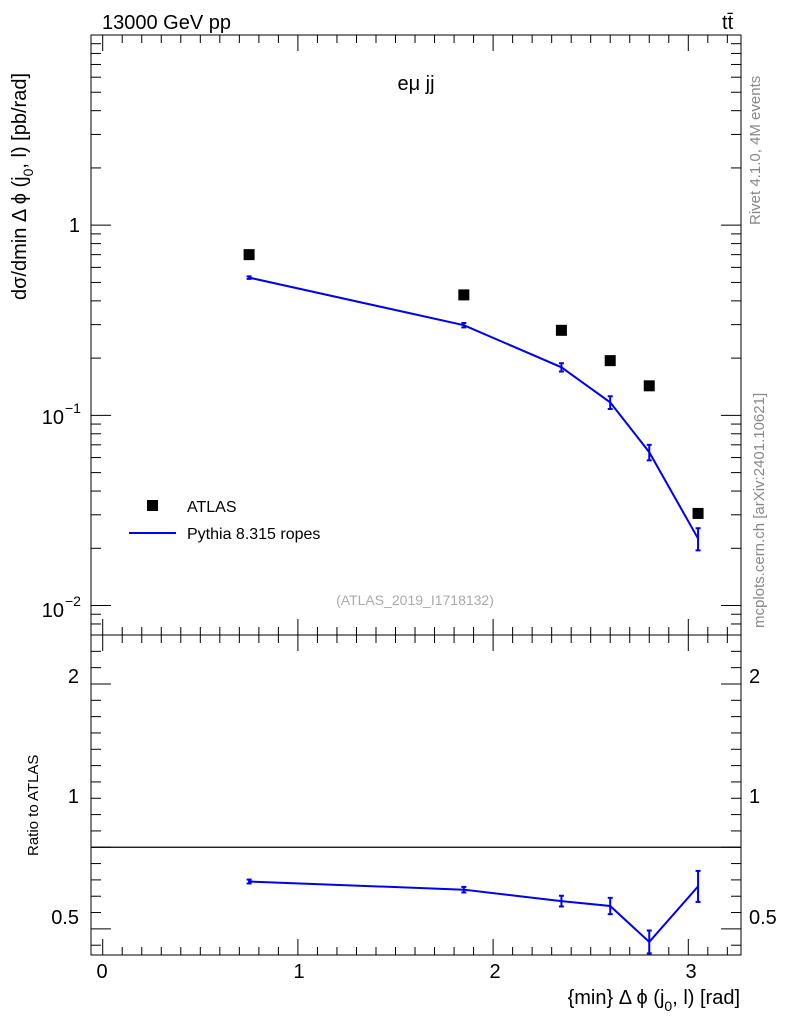  Describe the element at coordinates (494, 972) in the screenshot. I see `x-tick-label-2: 2` at that location.